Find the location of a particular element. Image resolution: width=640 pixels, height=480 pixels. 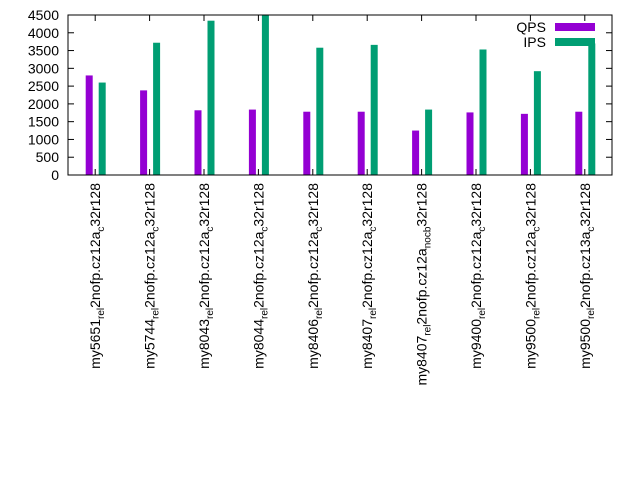

x-tick-label-9: my9500rel2nofp.cz12ac32r128 is located at coordinates (532, 276).